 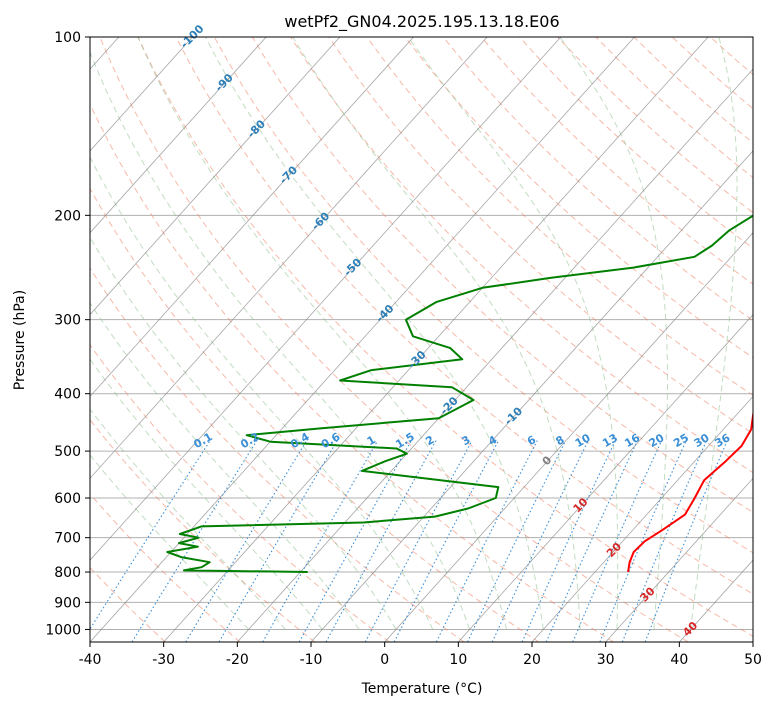 What do you see at coordinates (422, 689) in the screenshot?
I see `x-axis-title: Temperature (°C)` at bounding box center [422, 689].